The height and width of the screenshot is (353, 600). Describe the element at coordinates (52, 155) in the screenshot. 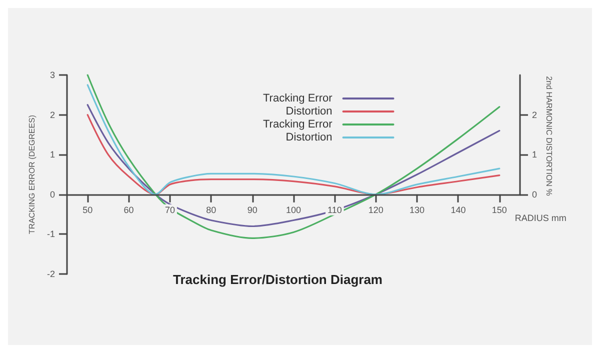

I see `y-tick-label: 1` at that location.